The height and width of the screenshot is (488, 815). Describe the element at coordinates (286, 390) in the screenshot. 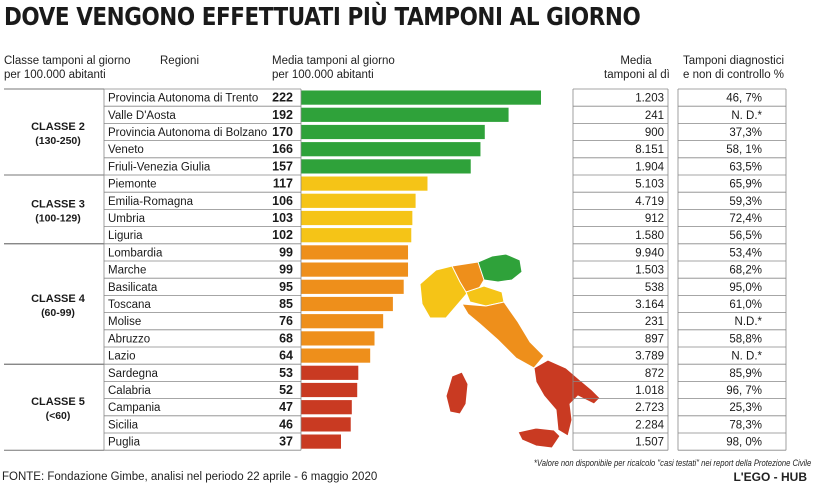

I see `bar-value-label: 52` at that location.